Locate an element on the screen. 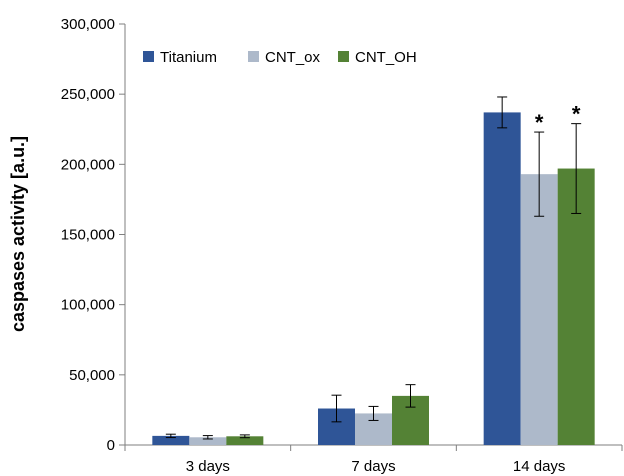  y-tick-label: 150,000 is located at coordinates (88, 235).